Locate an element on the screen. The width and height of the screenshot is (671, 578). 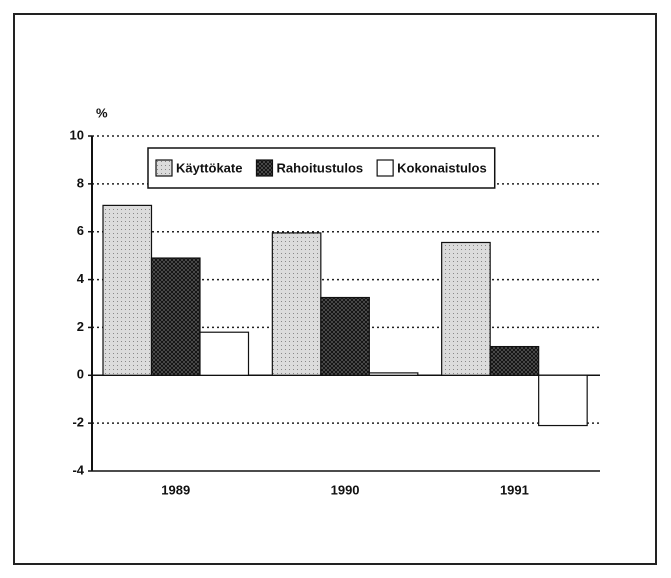
y-tick-label: 0 is located at coordinates (80, 374).